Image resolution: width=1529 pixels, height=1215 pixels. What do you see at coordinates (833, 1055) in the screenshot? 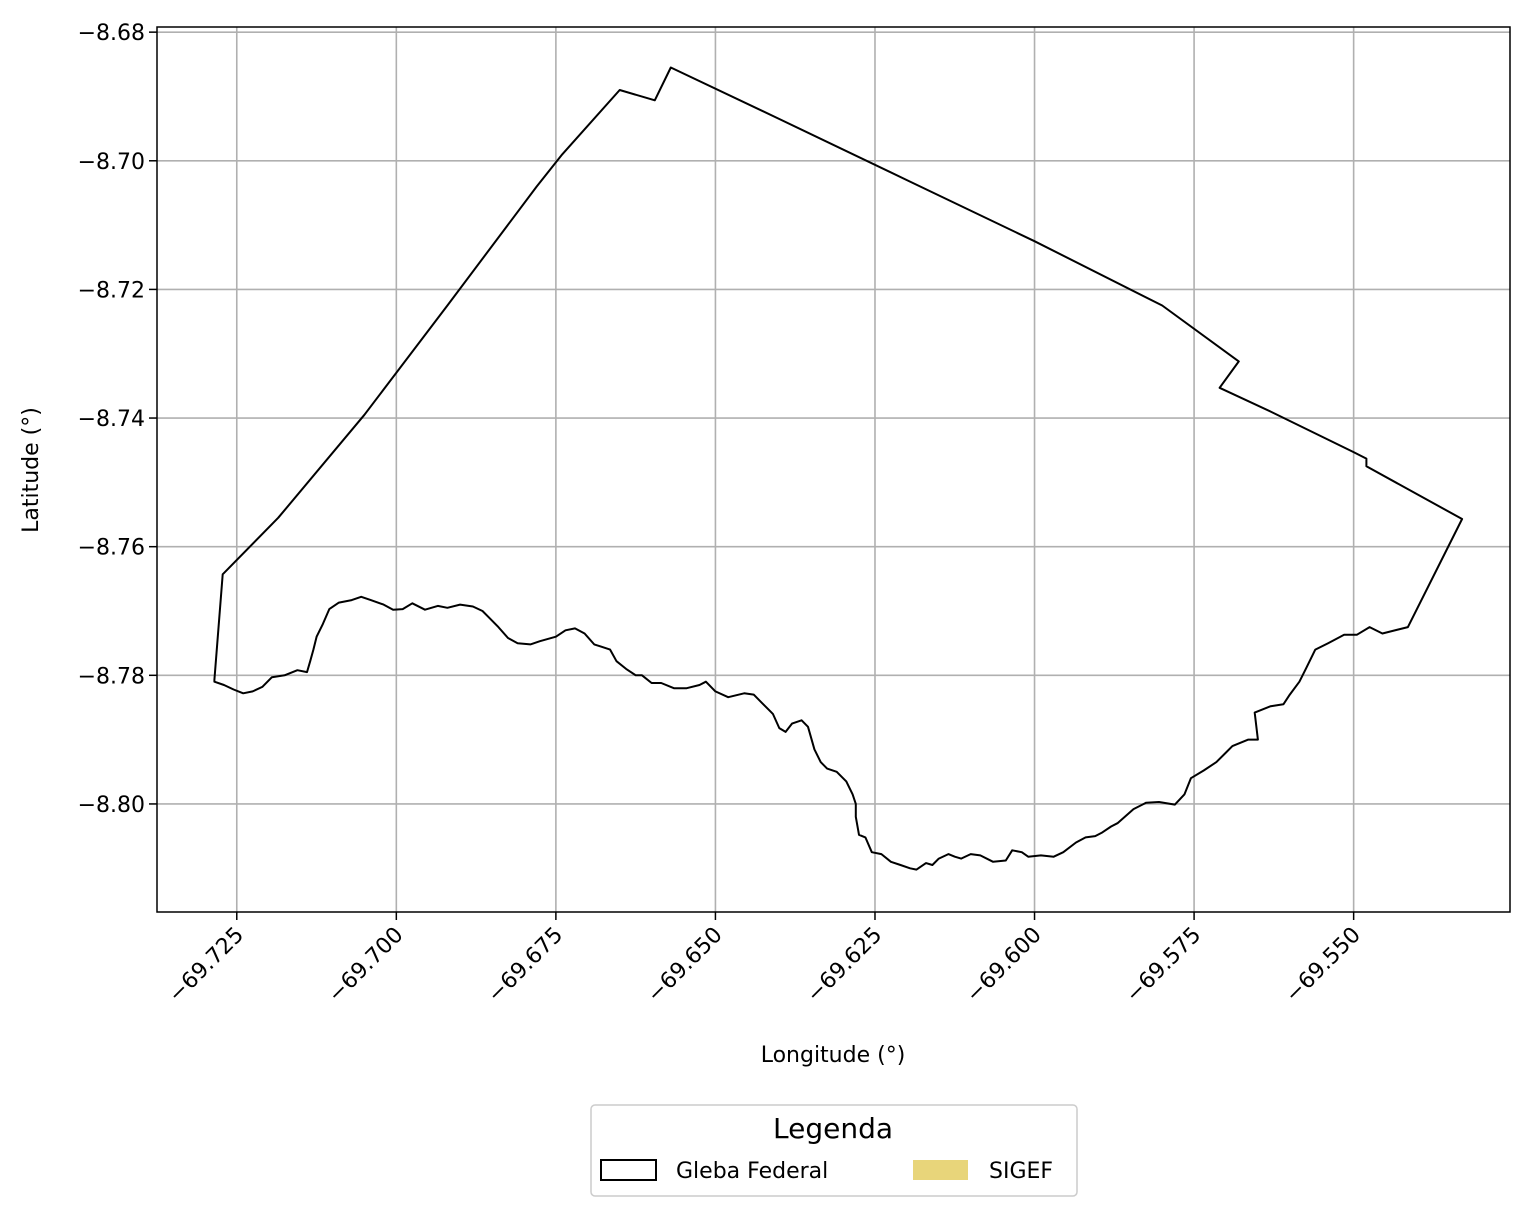
I see `x-axis-label: Longitude (°)` at bounding box center [833, 1055].